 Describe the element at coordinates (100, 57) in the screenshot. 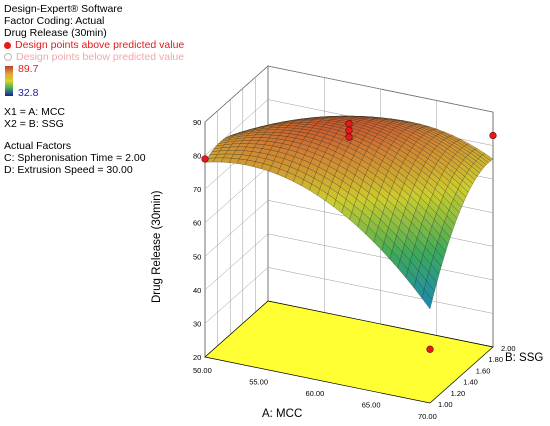

I see `legend-below-label: Design points below predicted value` at that location.